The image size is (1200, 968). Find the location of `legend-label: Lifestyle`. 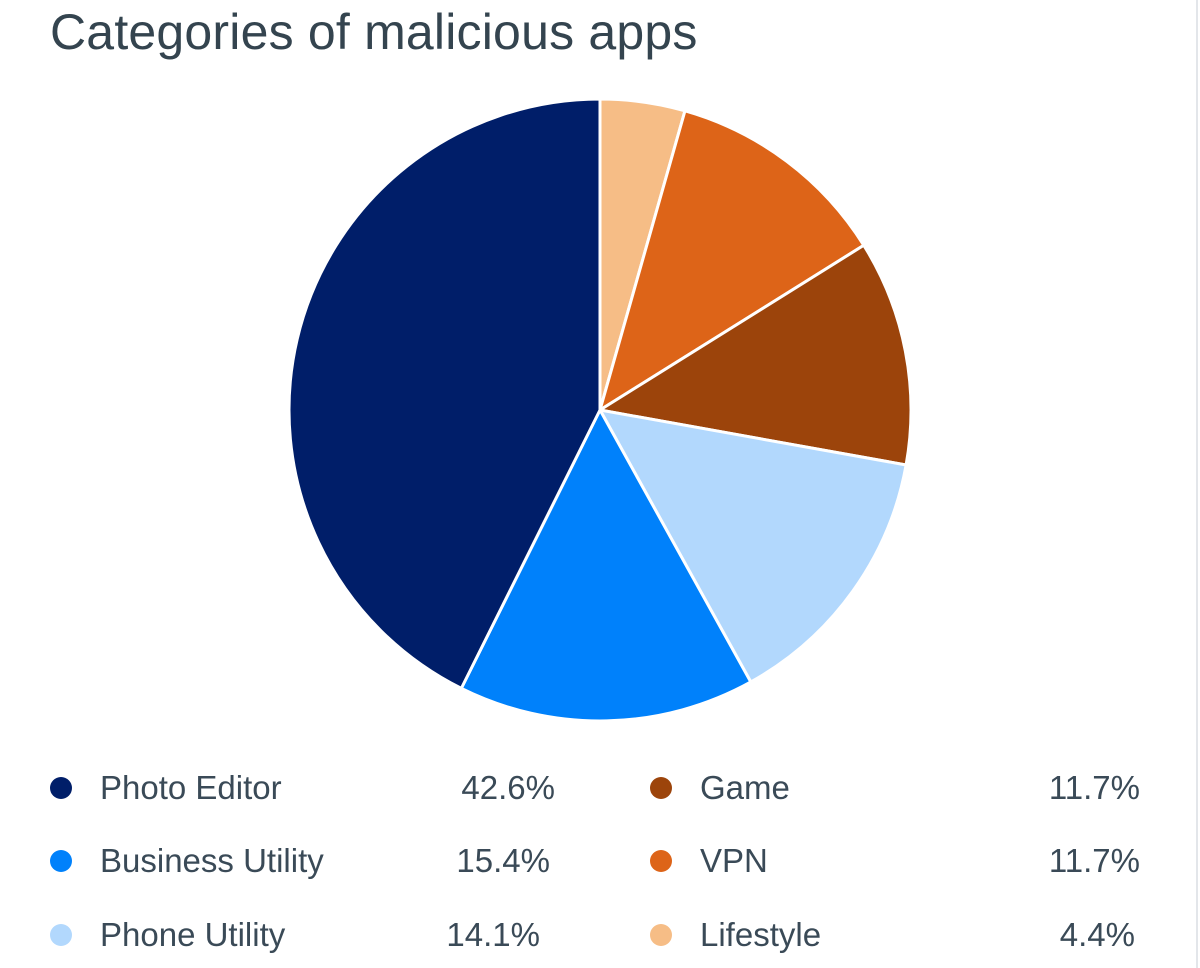

legend-label: Lifestyle is located at coordinates (761, 934).